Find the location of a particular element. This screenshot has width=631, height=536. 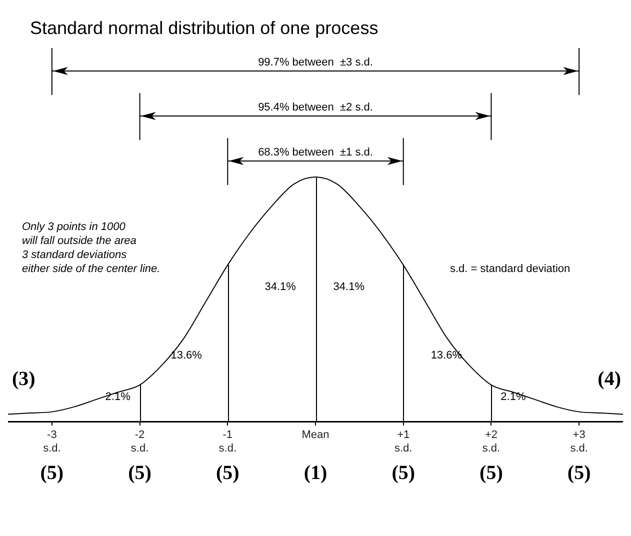

text: 95.4% between ±2 s.d. is located at coordinates (315, 108).